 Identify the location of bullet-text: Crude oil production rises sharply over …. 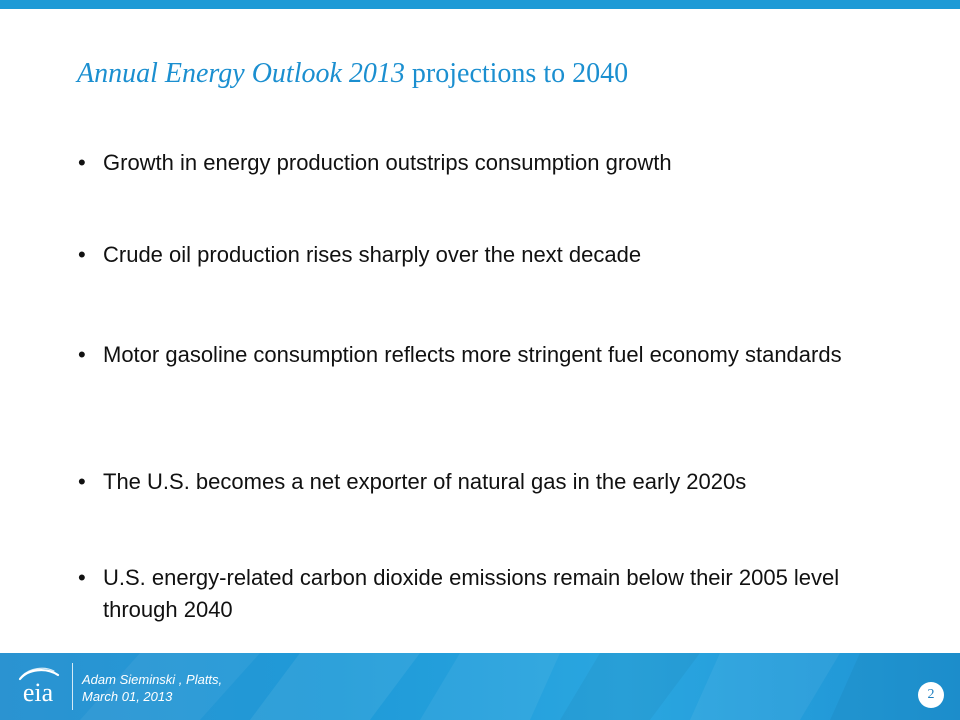
(372, 254).